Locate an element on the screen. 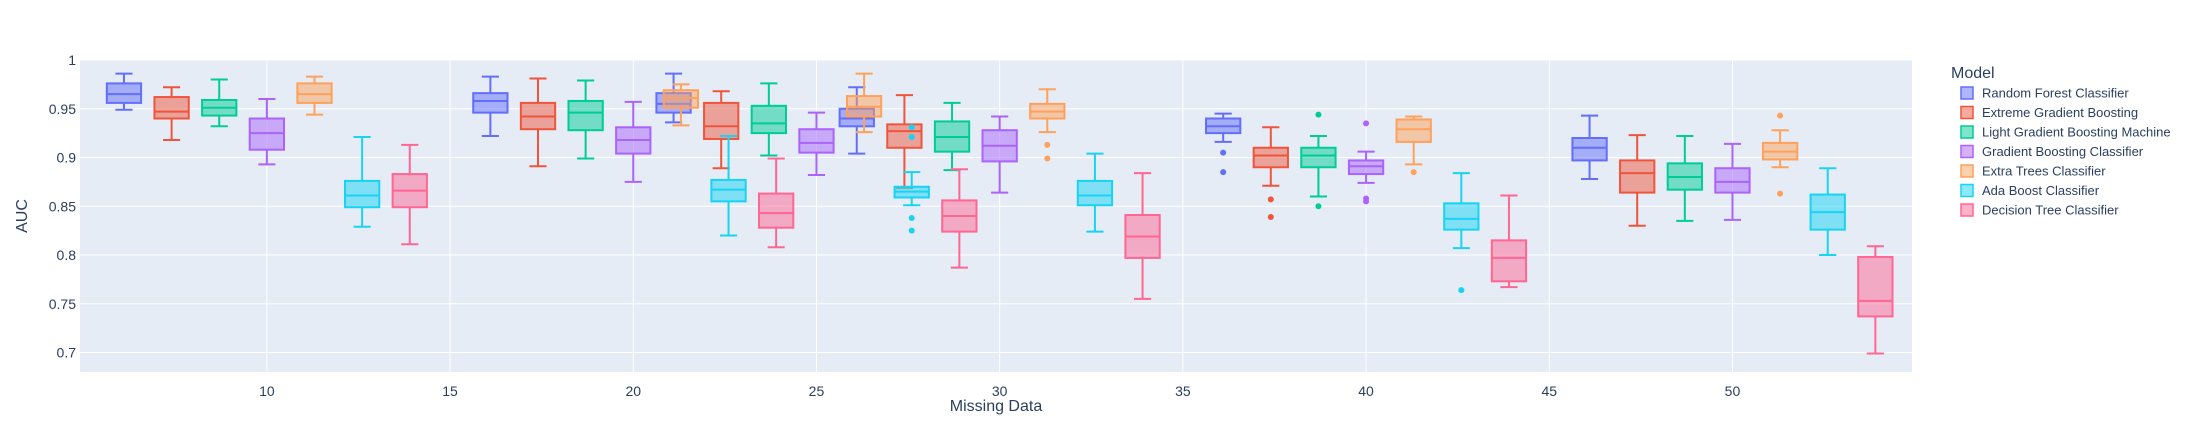 Image resolution: width=2196 pixels, height=427 pixels. x-tick-label: 50 is located at coordinates (1733, 391).